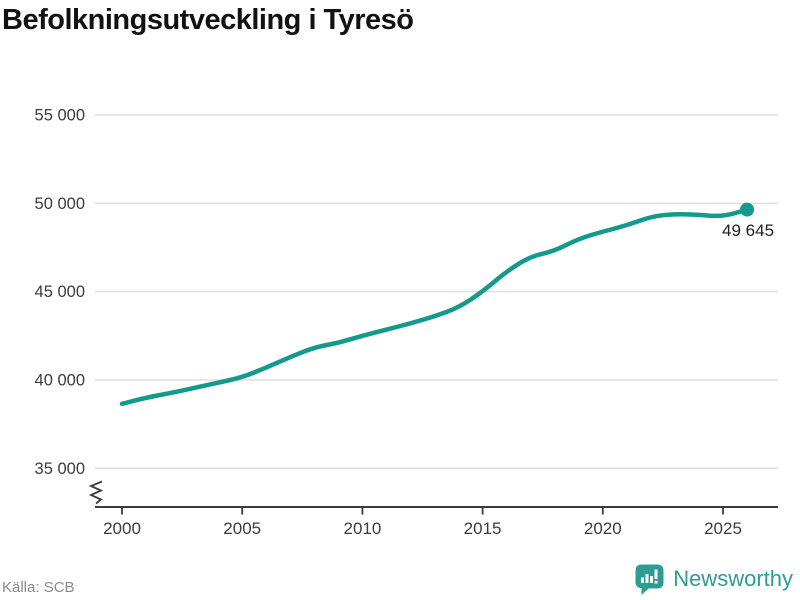  I want to click on source-note: Källa: SCB, so click(38, 587).